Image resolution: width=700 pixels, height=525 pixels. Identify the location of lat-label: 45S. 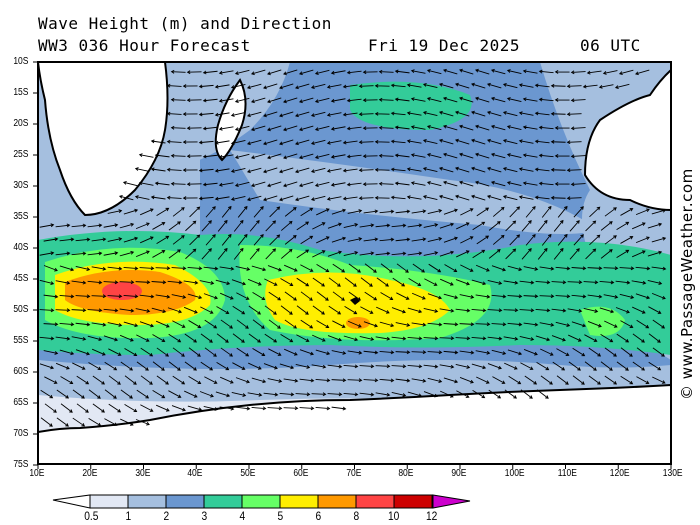
(21, 278).